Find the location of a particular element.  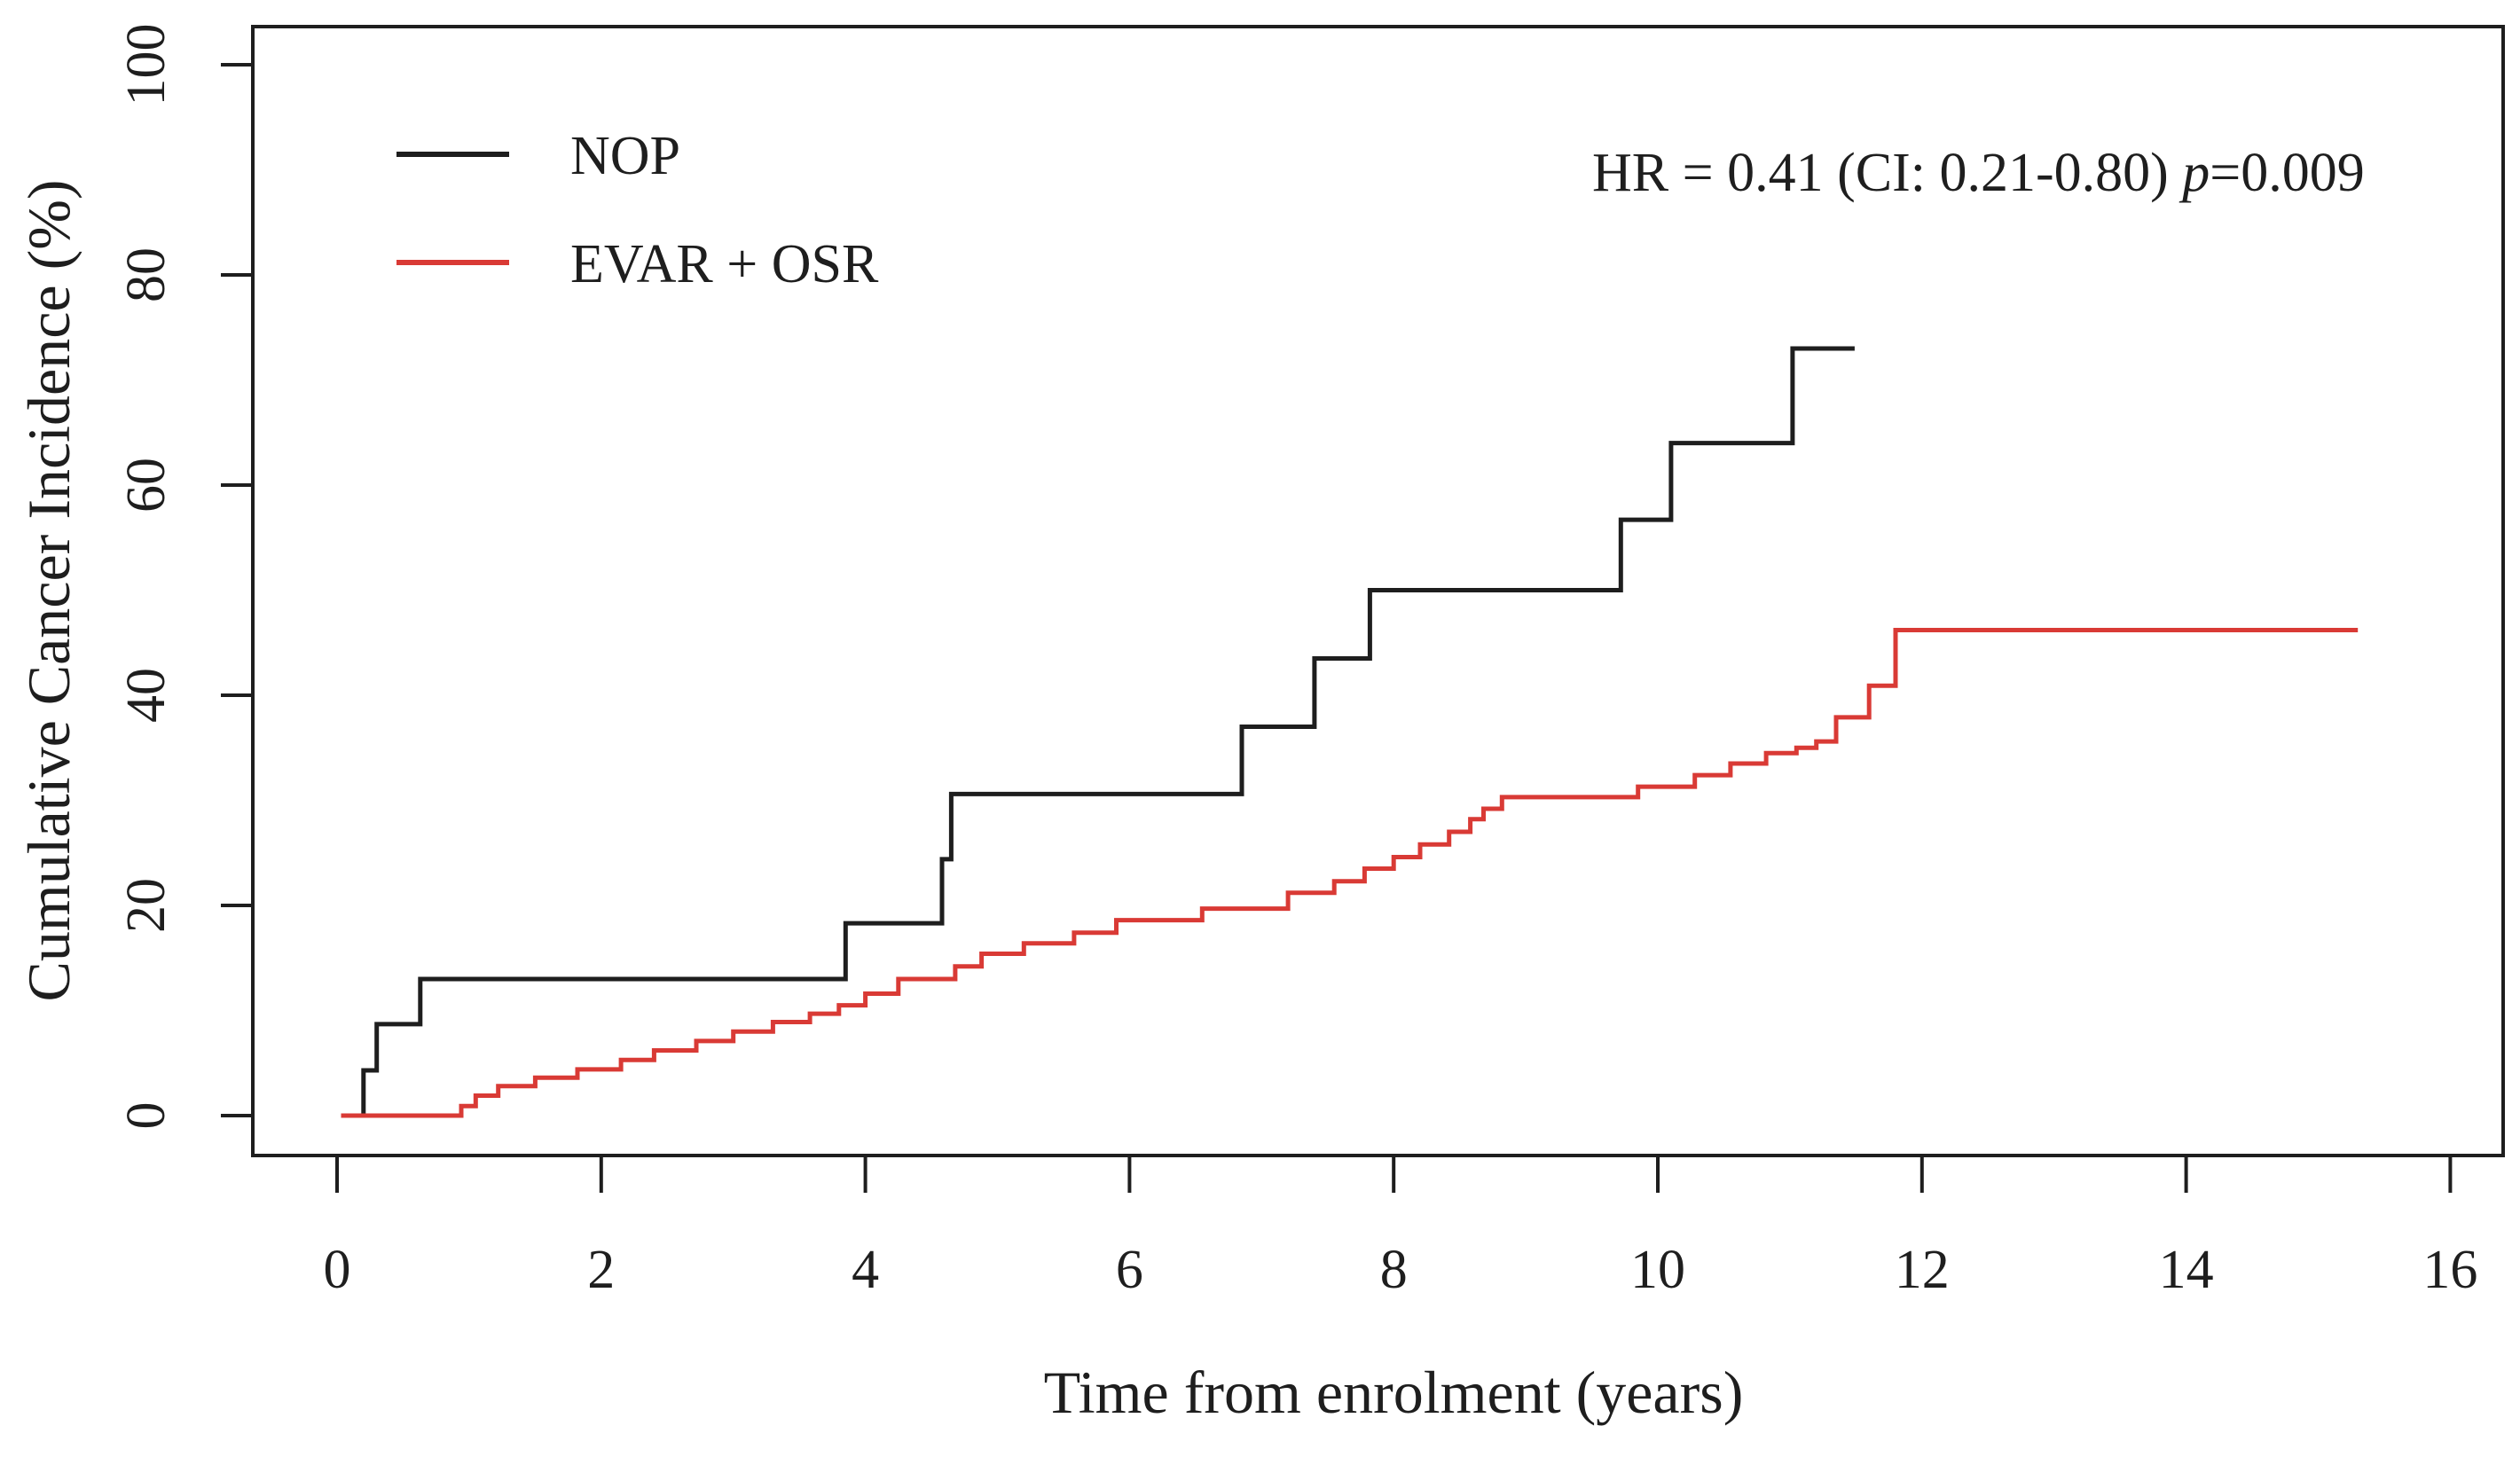

x-tick-label: 2 is located at coordinates (601, 1270).